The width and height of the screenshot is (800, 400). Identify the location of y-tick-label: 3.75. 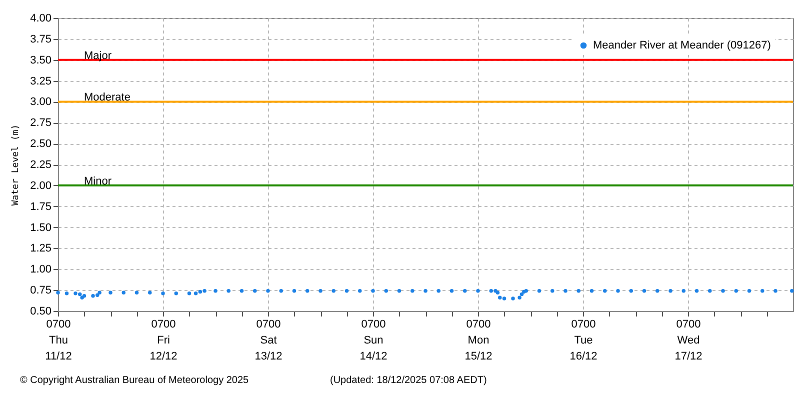
(41, 39).